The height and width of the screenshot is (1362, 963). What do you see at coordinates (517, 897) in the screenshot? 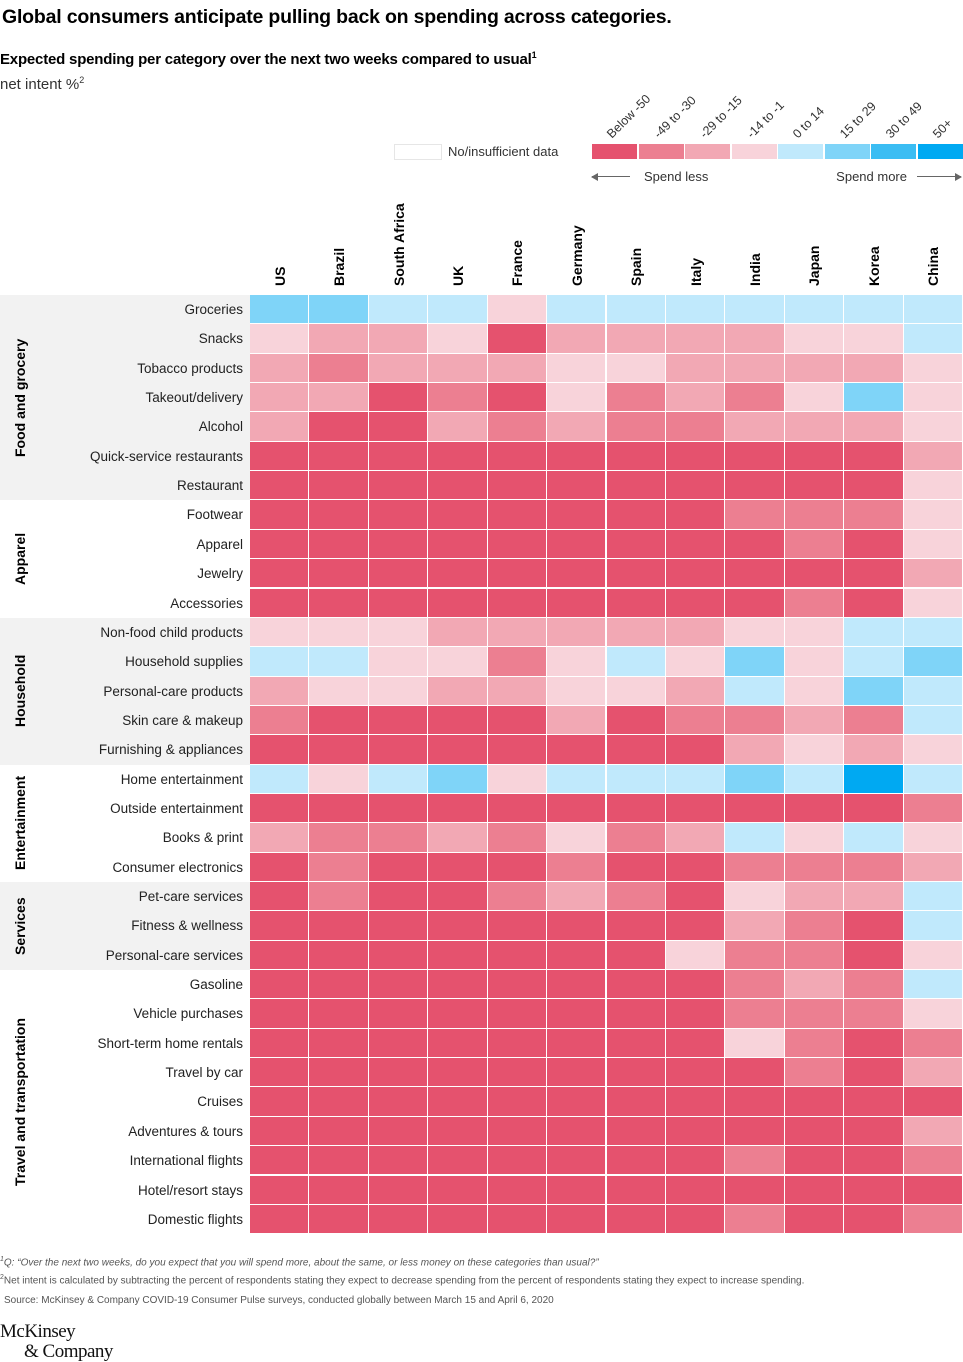
I see `heatmap-cell-pet-care-services-france` at bounding box center [517, 897].